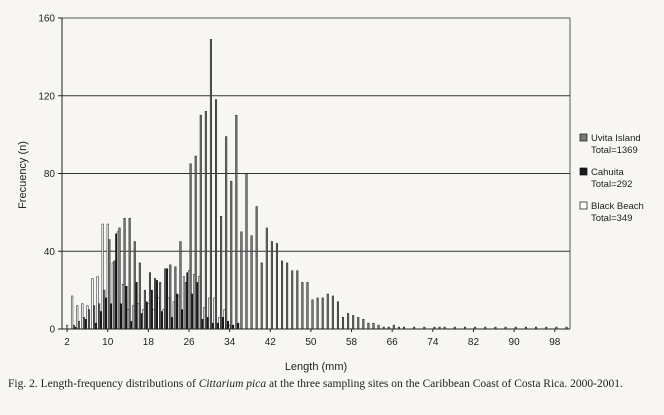 The width and height of the screenshot is (664, 415). What do you see at coordinates (149, 342) in the screenshot?
I see `x-tick-label: 18` at bounding box center [149, 342].